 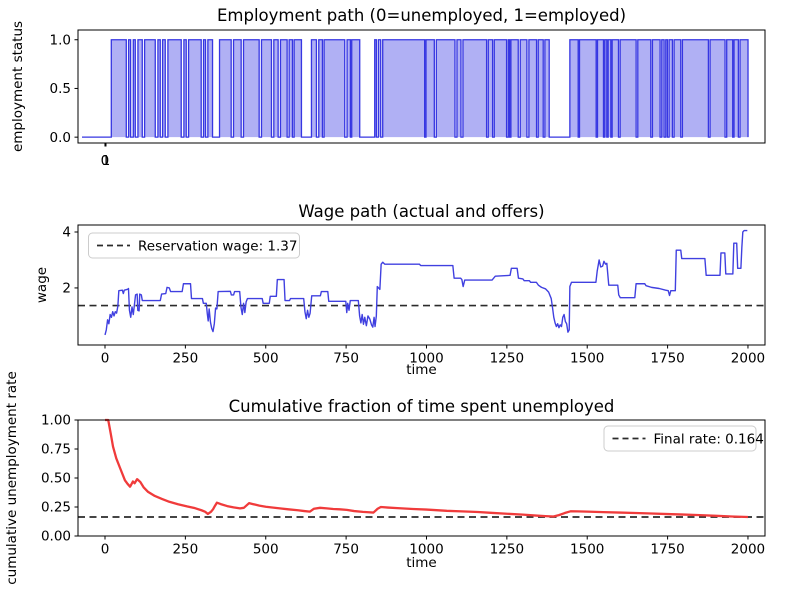 I want to click on y-tick-label: 0.00, so click(x=56, y=537).